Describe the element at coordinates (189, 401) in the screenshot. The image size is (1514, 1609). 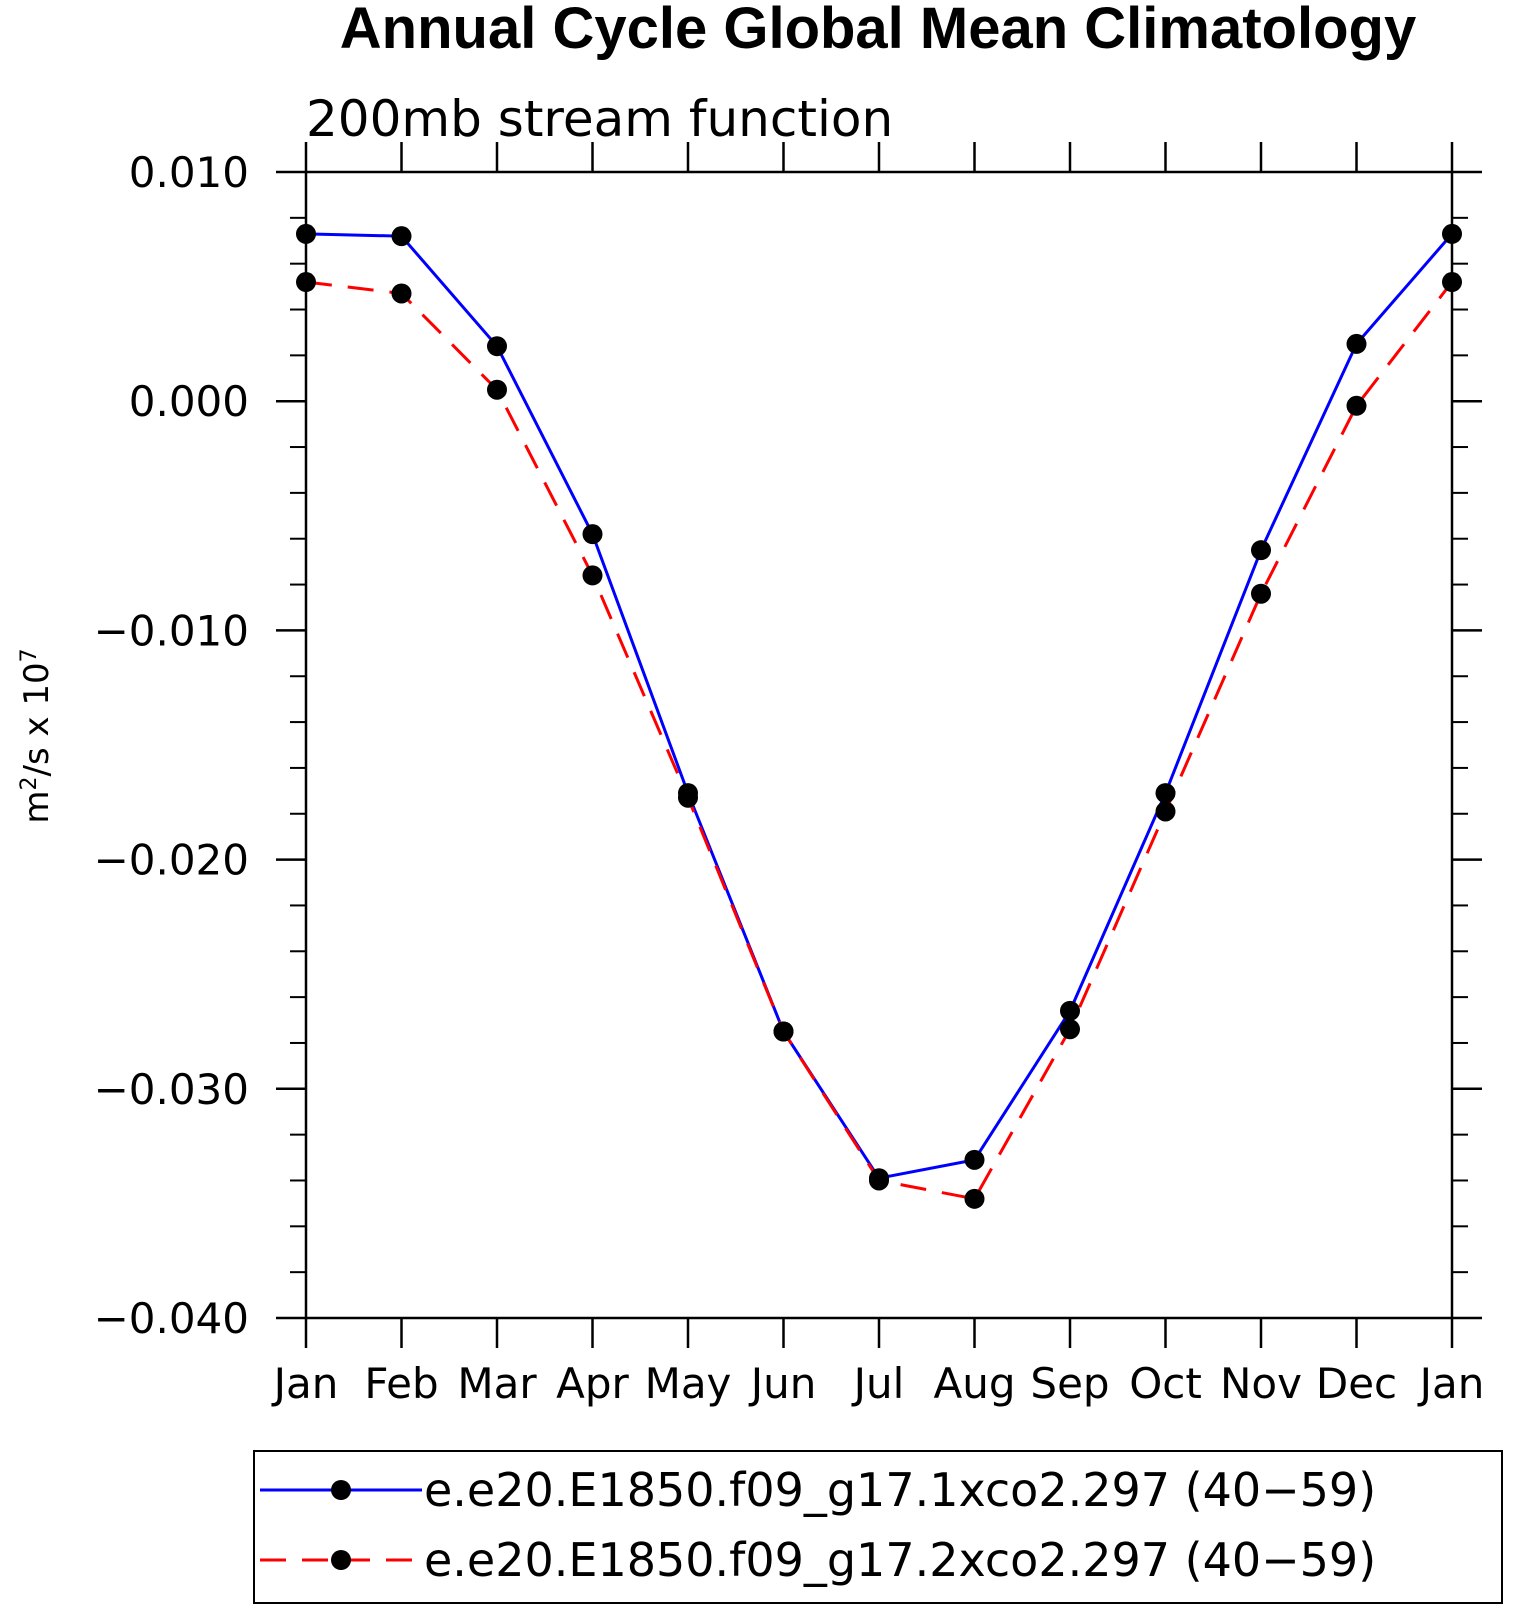
I see `y-tick-label: 0.000` at that location.